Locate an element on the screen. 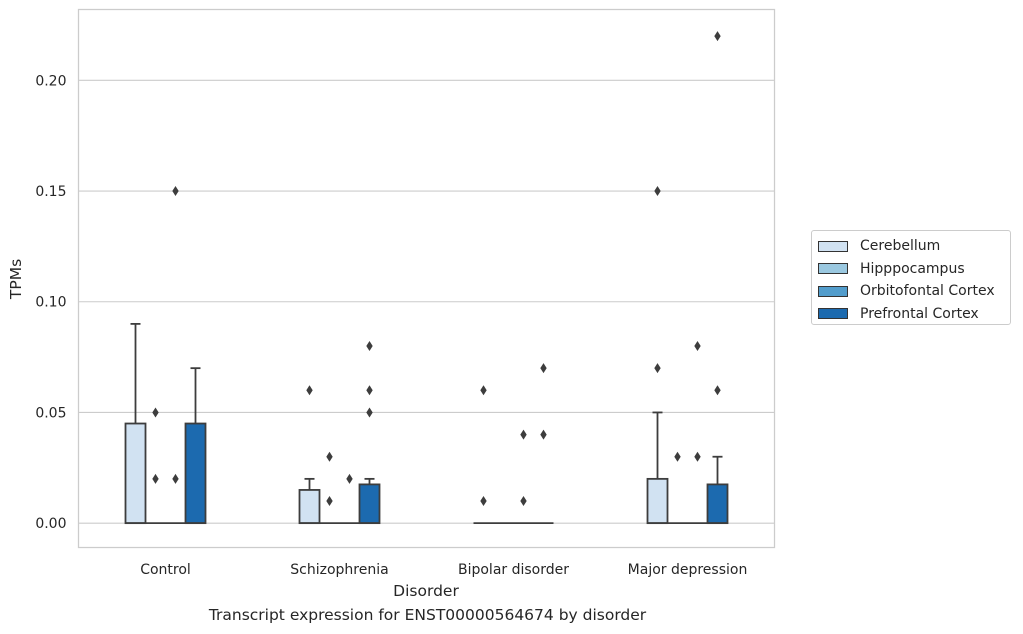 This screenshot has width=1023, height=634. legend-item-orbitofrontal-cortex: Orbitofontal Cortex is located at coordinates (914, 291).